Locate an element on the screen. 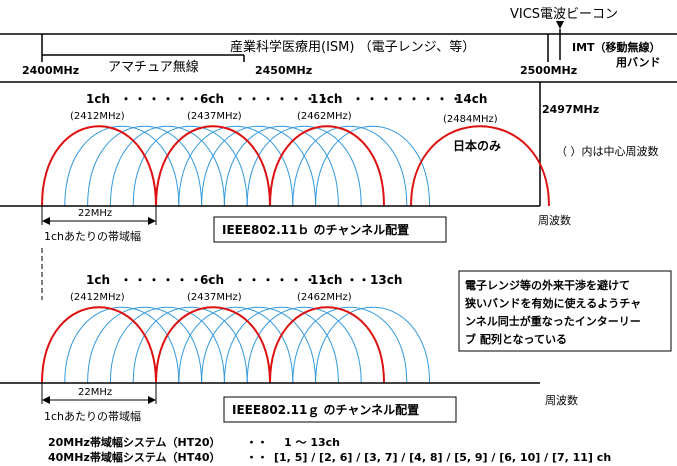  g-f11-label: (2462MHz) is located at coordinates (324, 297).